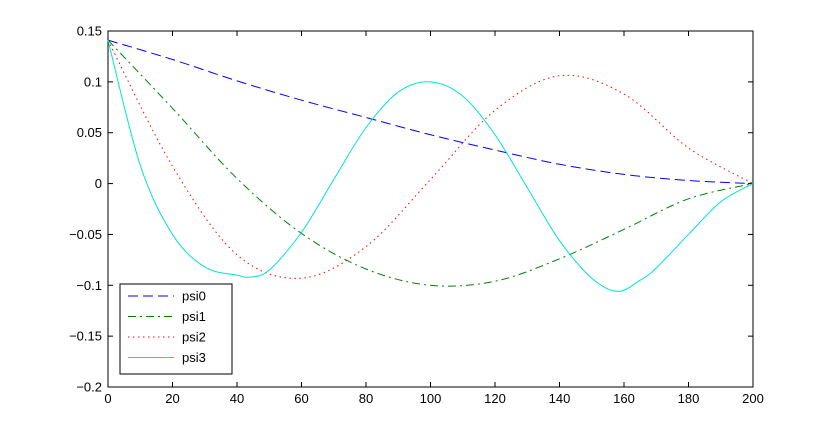  Describe the element at coordinates (194, 357) in the screenshot. I see `legend-label-psi3: psi3` at that location.